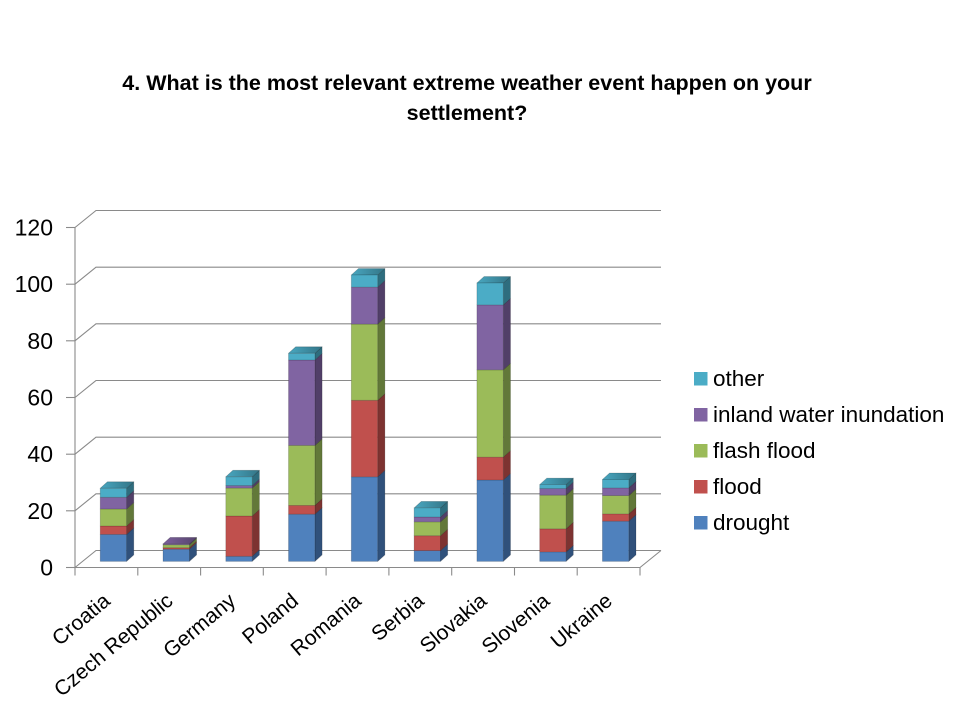  Describe the element at coordinates (34, 228) in the screenshot. I see `svg-text: 120` at that location.